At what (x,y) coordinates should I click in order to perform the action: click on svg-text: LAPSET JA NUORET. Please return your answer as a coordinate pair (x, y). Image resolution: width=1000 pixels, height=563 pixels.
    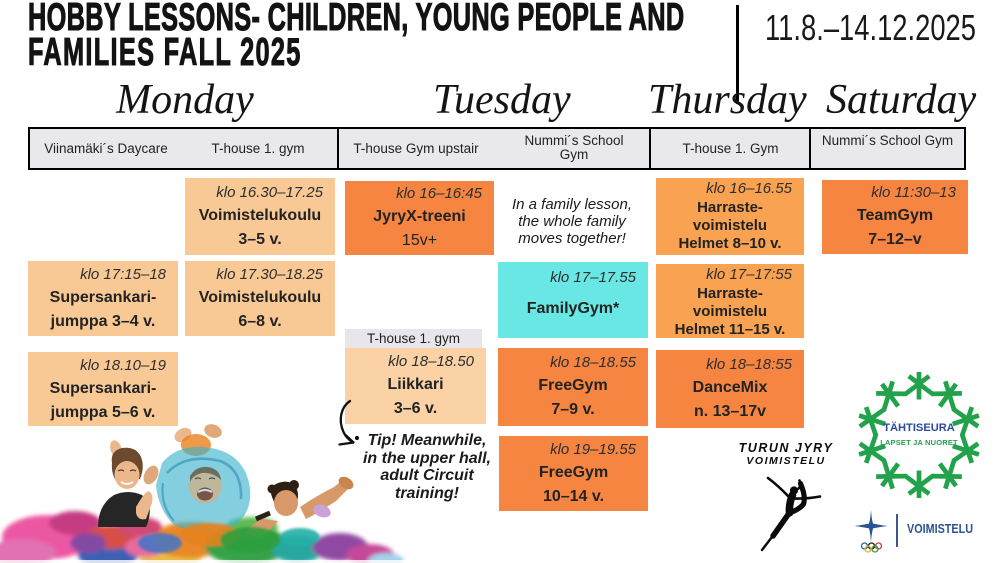
    Looking at the image, I should click on (919, 442).